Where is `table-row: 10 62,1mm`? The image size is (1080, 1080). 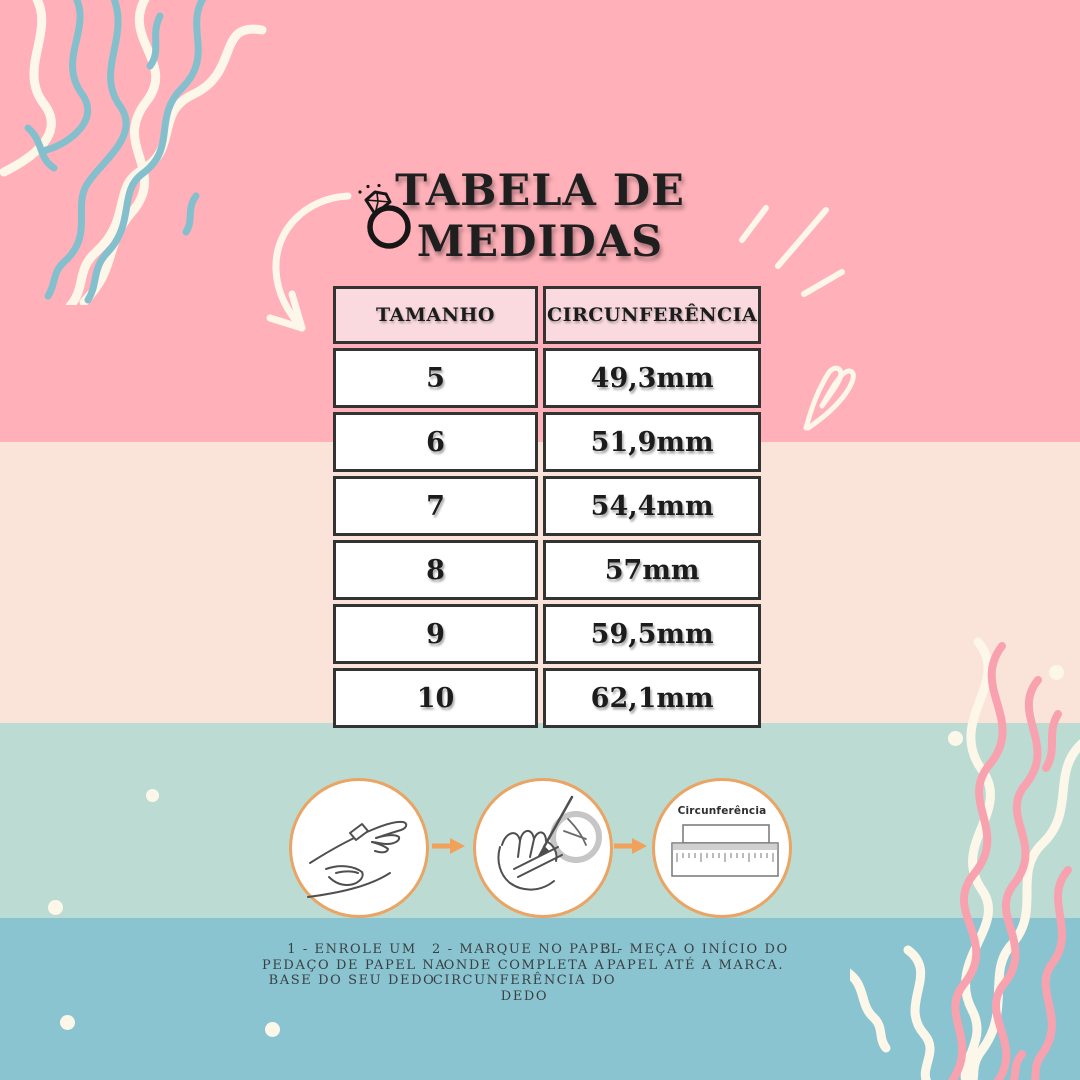
table-row: 10 62,1mm is located at coordinates (547, 698).